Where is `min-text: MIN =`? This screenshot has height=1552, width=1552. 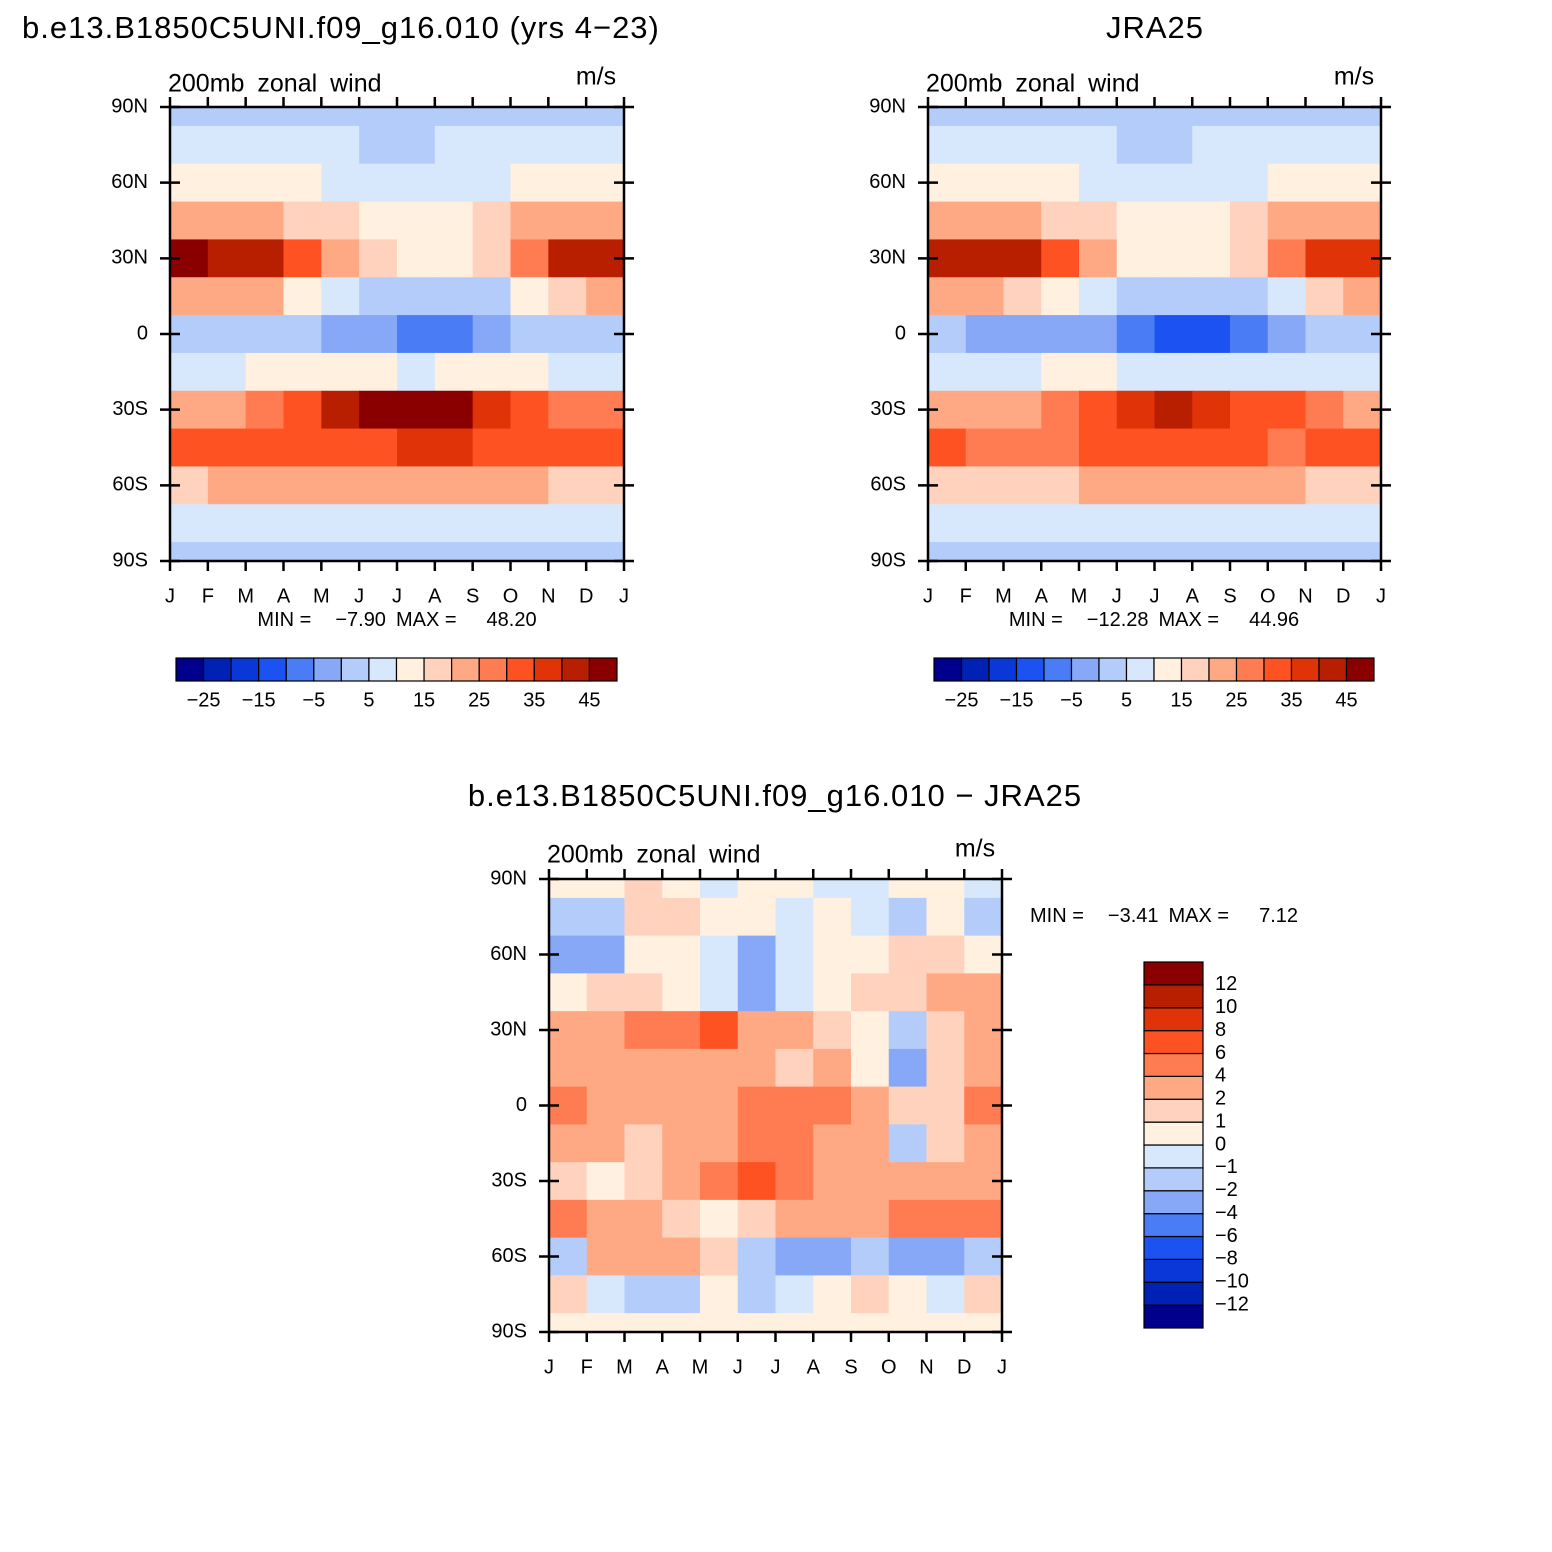
min-text: MIN = is located at coordinates (1036, 620).